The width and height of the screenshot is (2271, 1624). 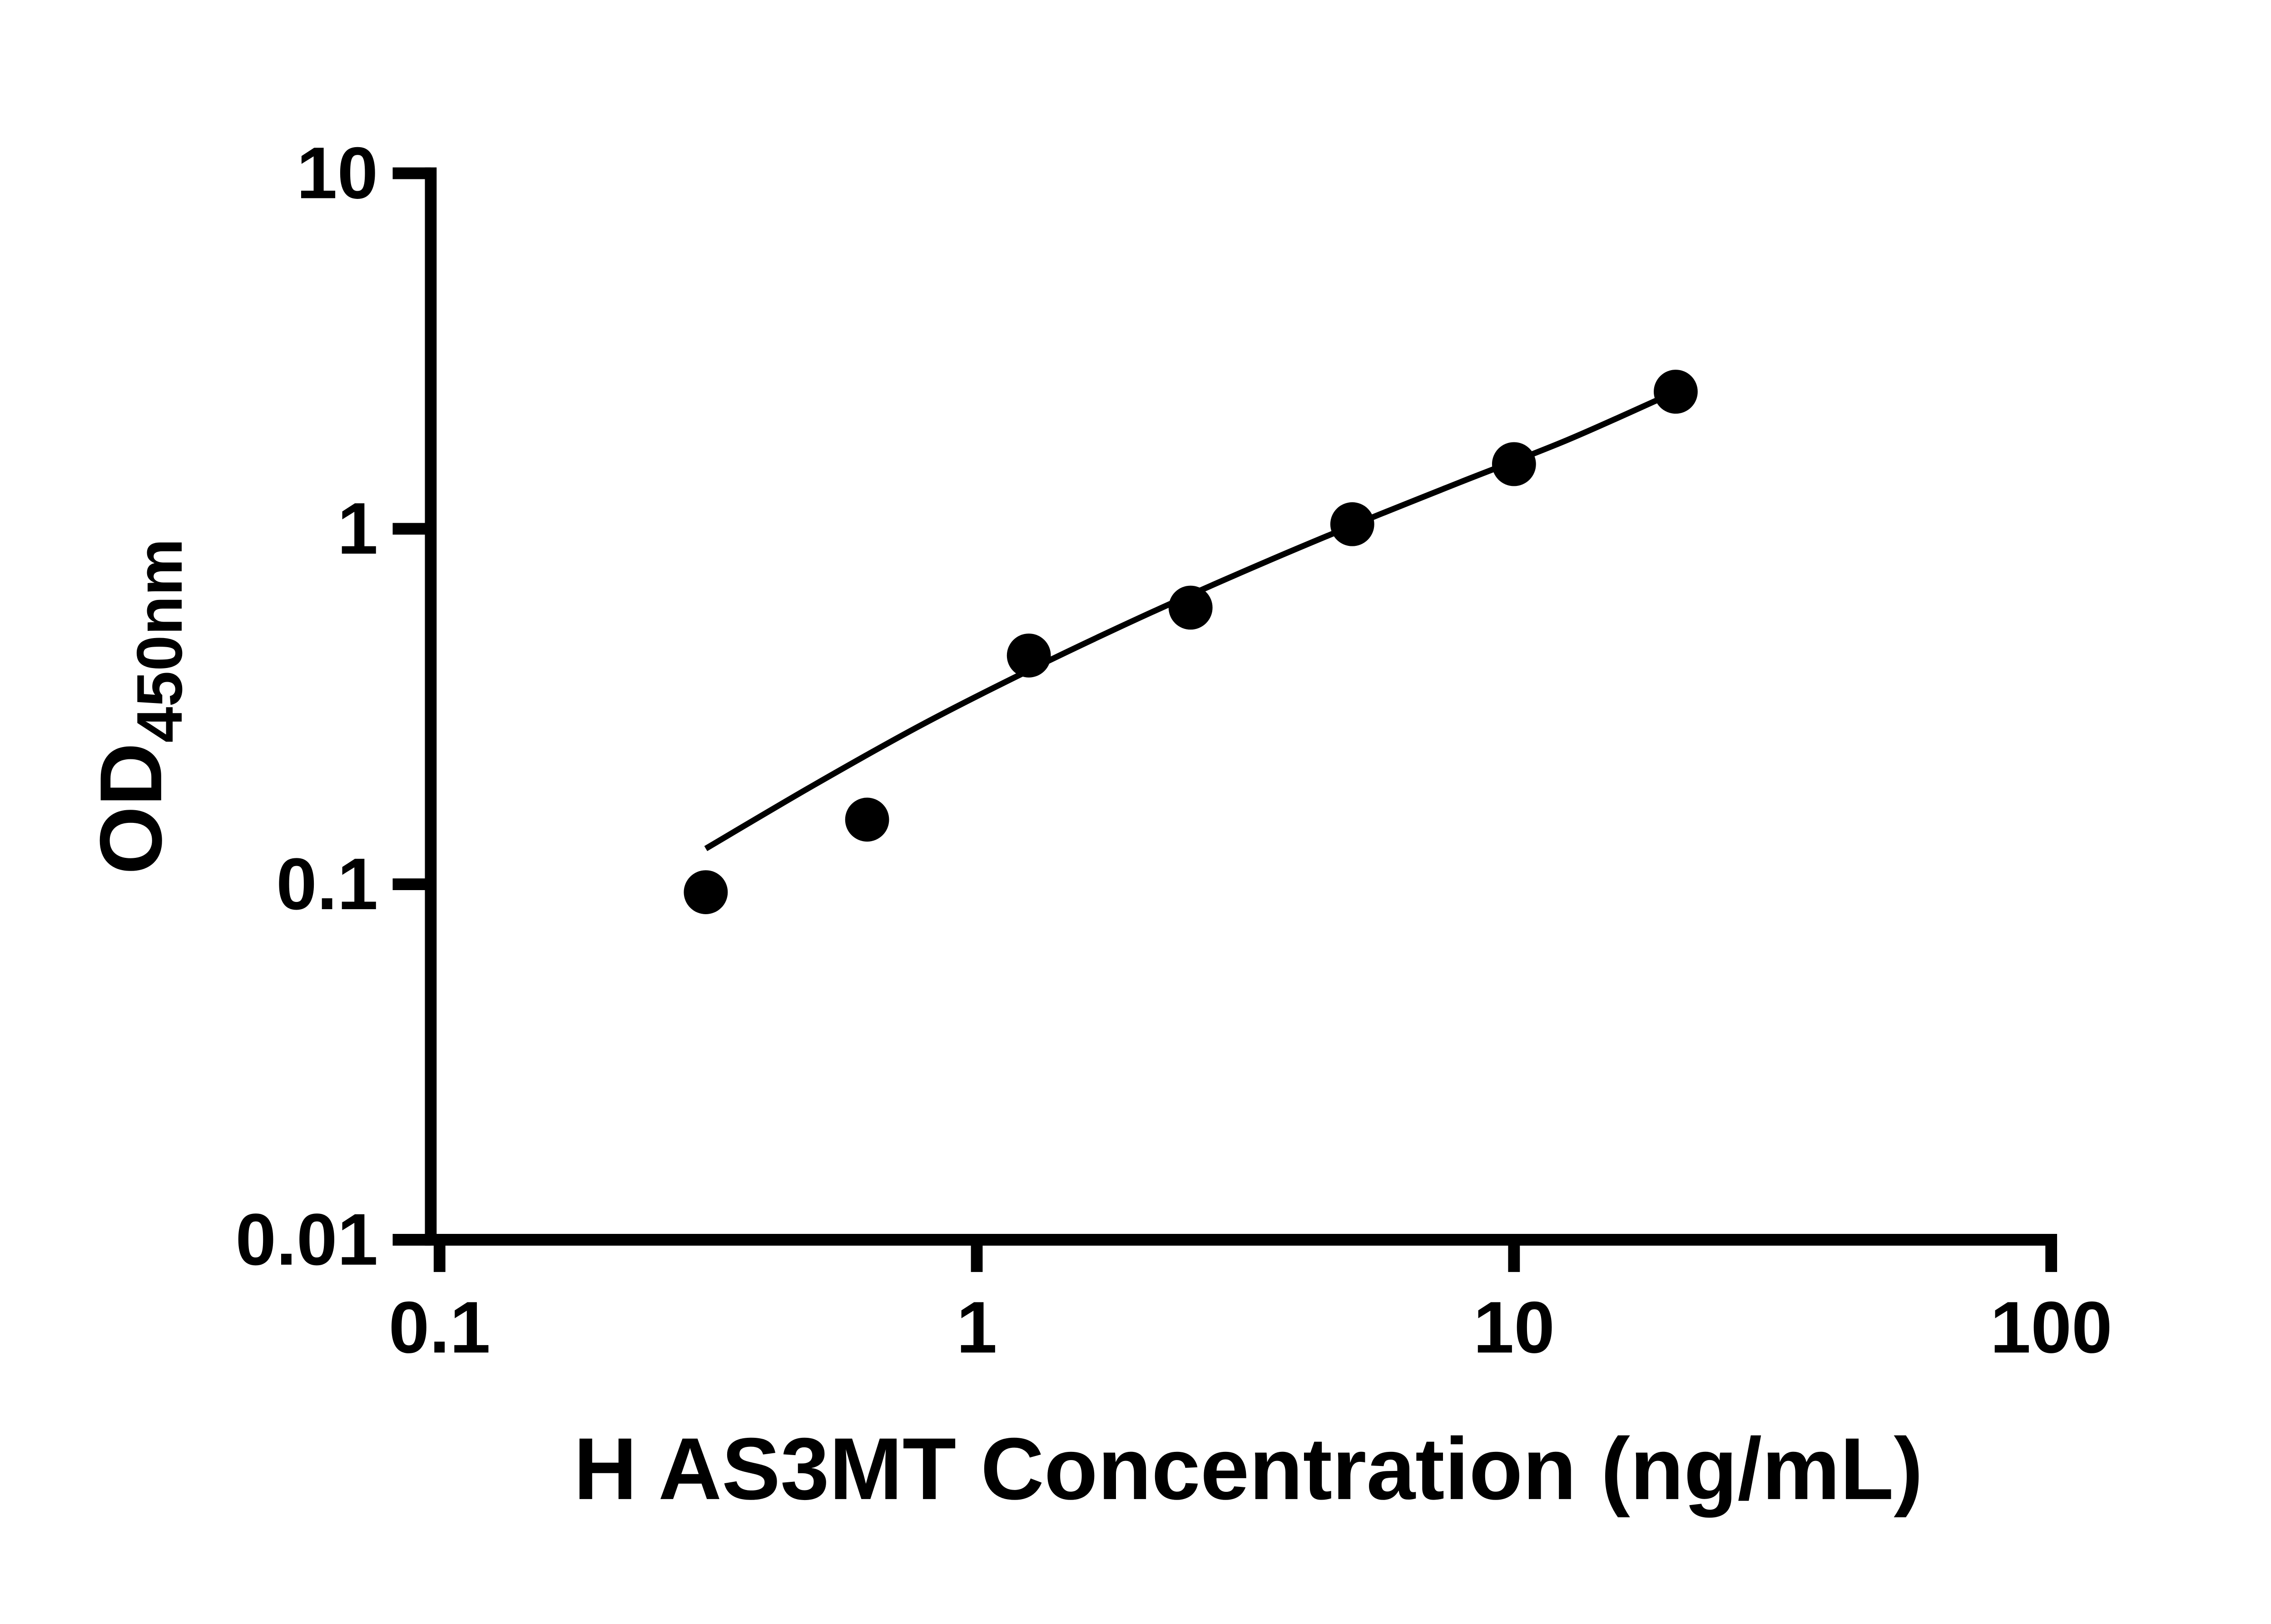 What do you see at coordinates (337, 173) in the screenshot?
I see `y-tick-label: 10` at bounding box center [337, 173].